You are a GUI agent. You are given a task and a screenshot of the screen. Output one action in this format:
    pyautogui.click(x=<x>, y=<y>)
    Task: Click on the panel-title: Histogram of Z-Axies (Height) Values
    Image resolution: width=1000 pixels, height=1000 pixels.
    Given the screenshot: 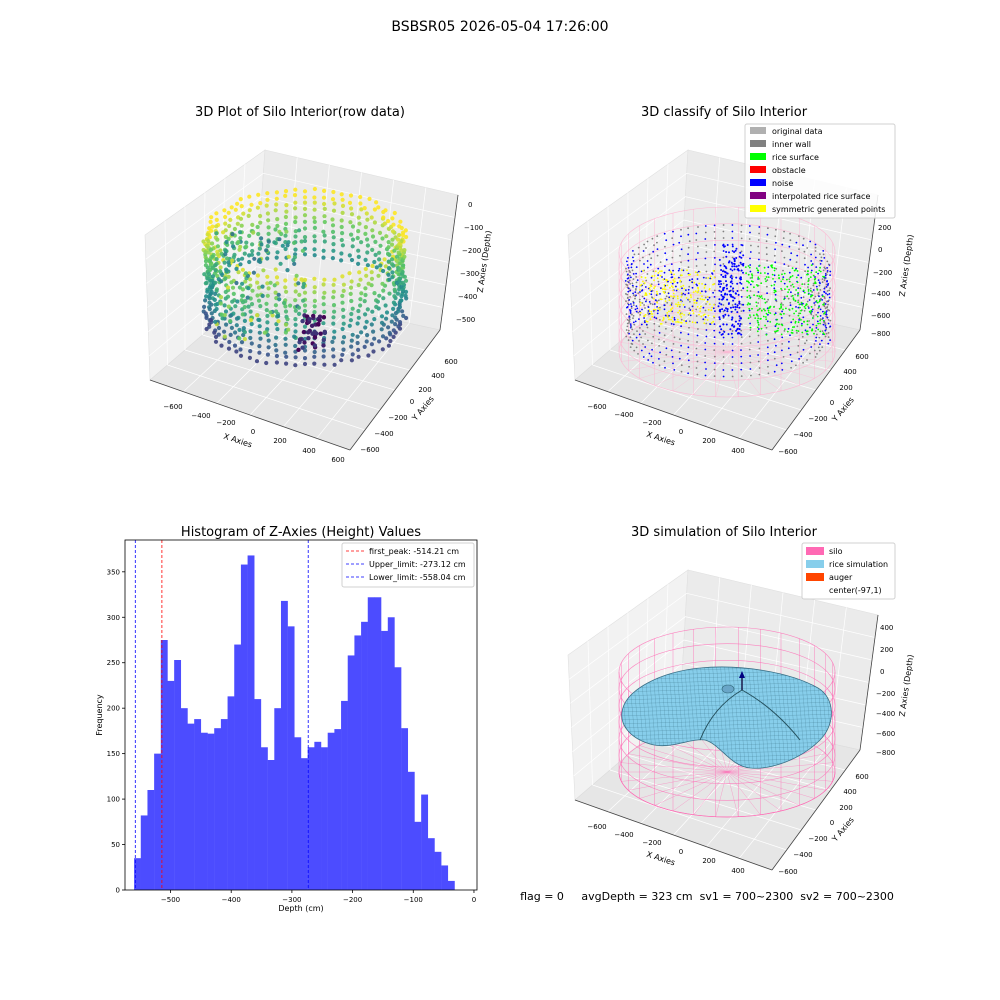 What is the action you would take?
    pyautogui.click(x=301, y=532)
    